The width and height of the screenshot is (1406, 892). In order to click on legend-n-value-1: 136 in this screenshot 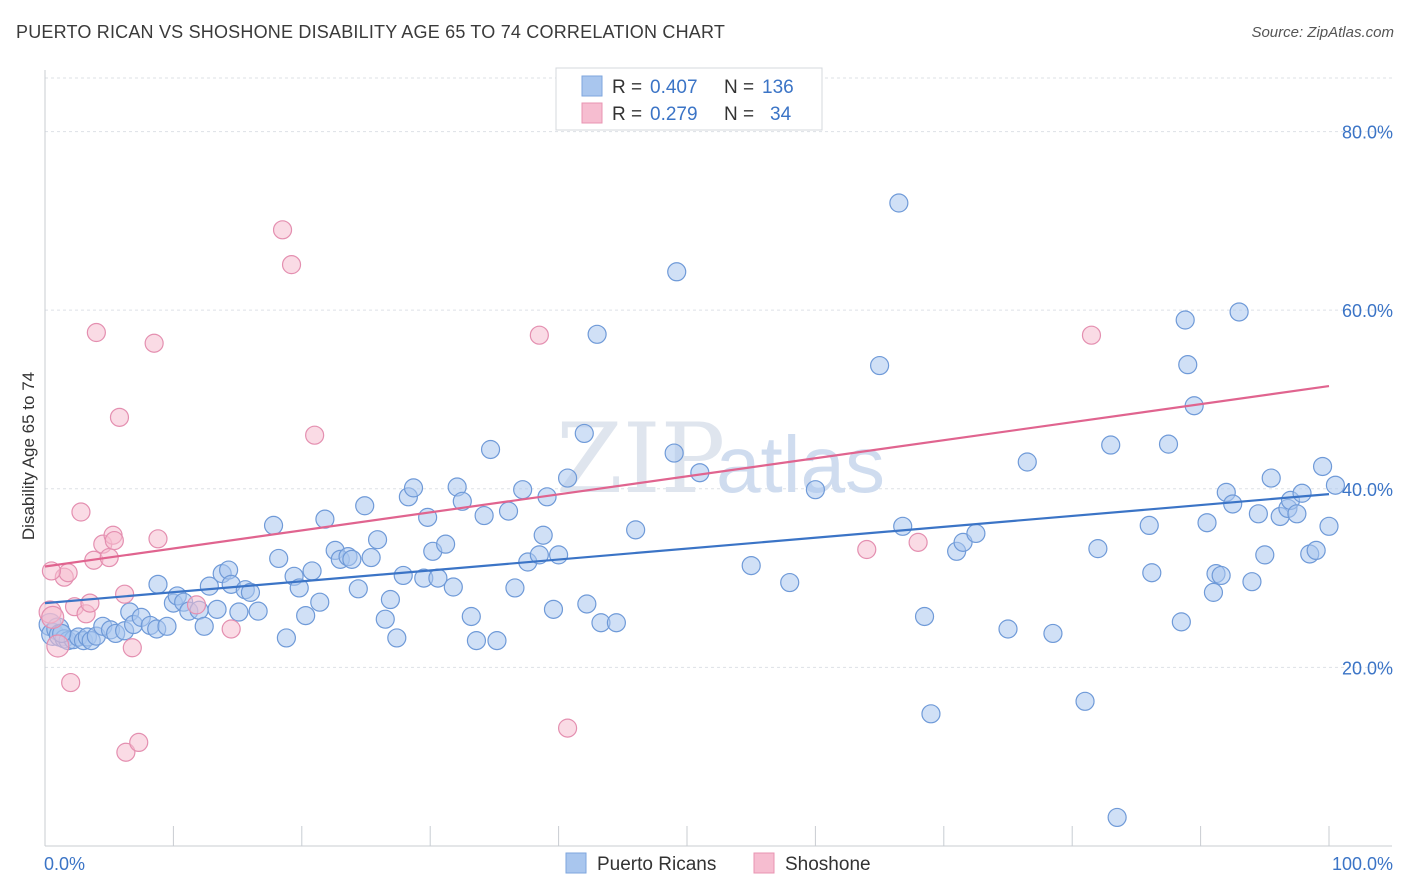, I will do `click(778, 87)`.